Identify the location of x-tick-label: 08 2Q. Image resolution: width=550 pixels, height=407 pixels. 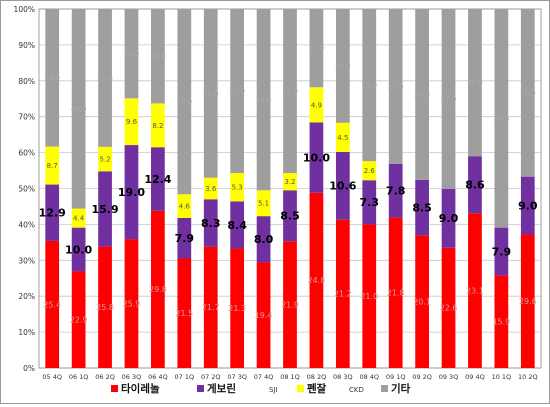
(317, 377).